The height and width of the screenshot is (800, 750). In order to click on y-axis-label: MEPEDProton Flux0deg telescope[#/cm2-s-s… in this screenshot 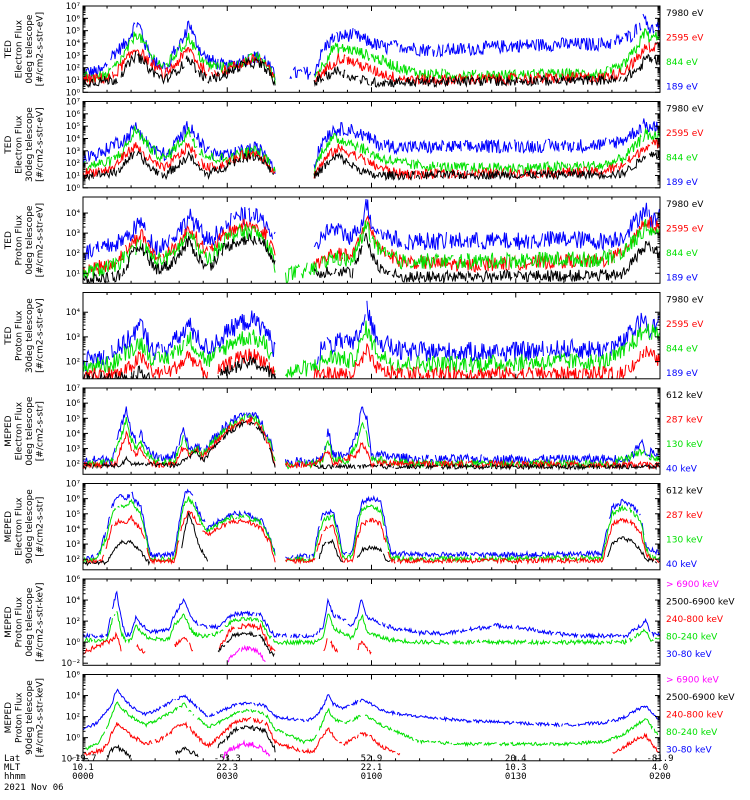, I will do `click(25, 621)`.